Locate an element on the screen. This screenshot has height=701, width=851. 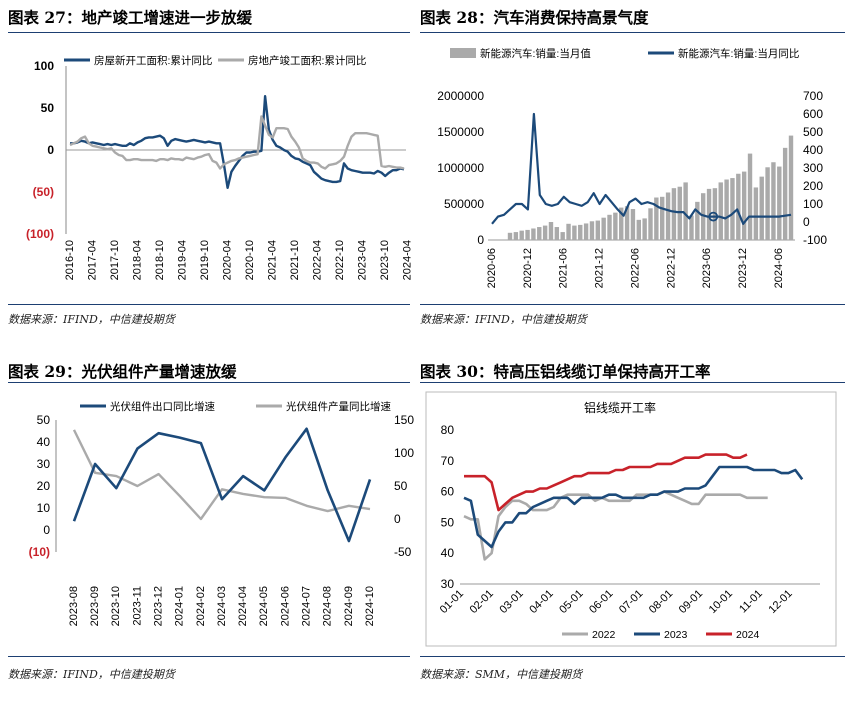
export-line is located at coordinates (222, 485).